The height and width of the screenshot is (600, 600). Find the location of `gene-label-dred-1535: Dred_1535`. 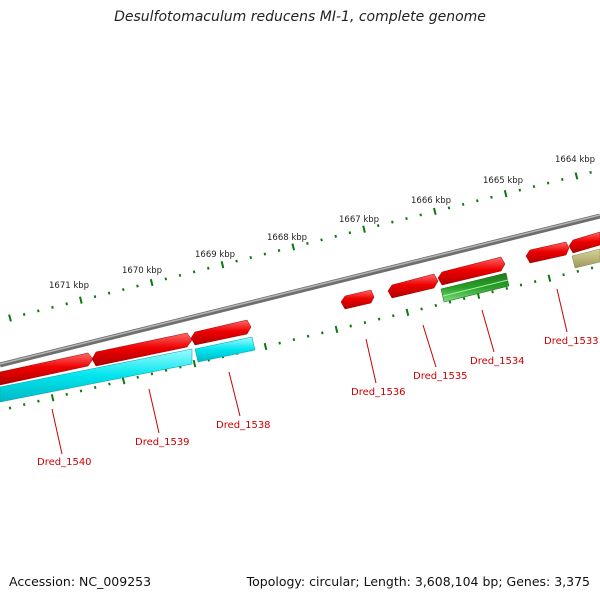

gene-label-dred-1535: Dred_1535 is located at coordinates (440, 376).